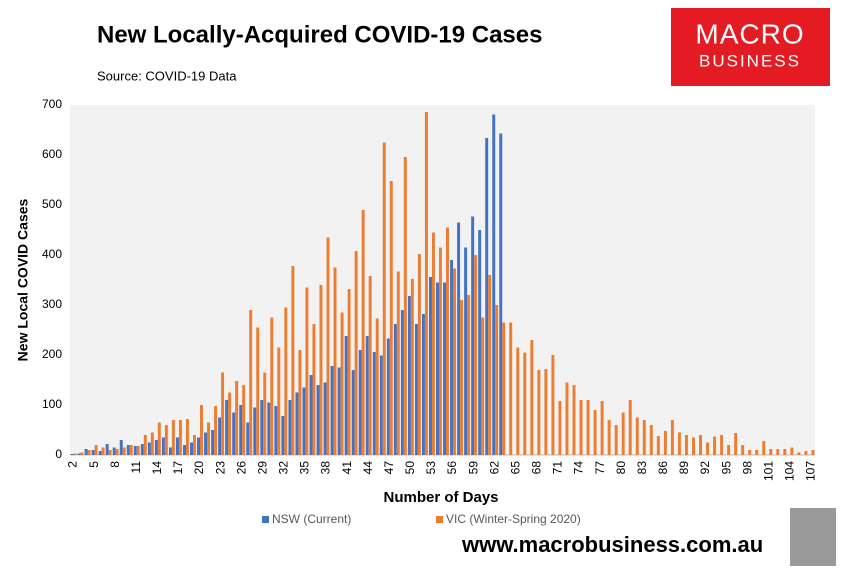 This screenshot has height=578, width=844. What do you see at coordinates (790, 471) in the screenshot?
I see `x-tick-label: 104` at bounding box center [790, 471].